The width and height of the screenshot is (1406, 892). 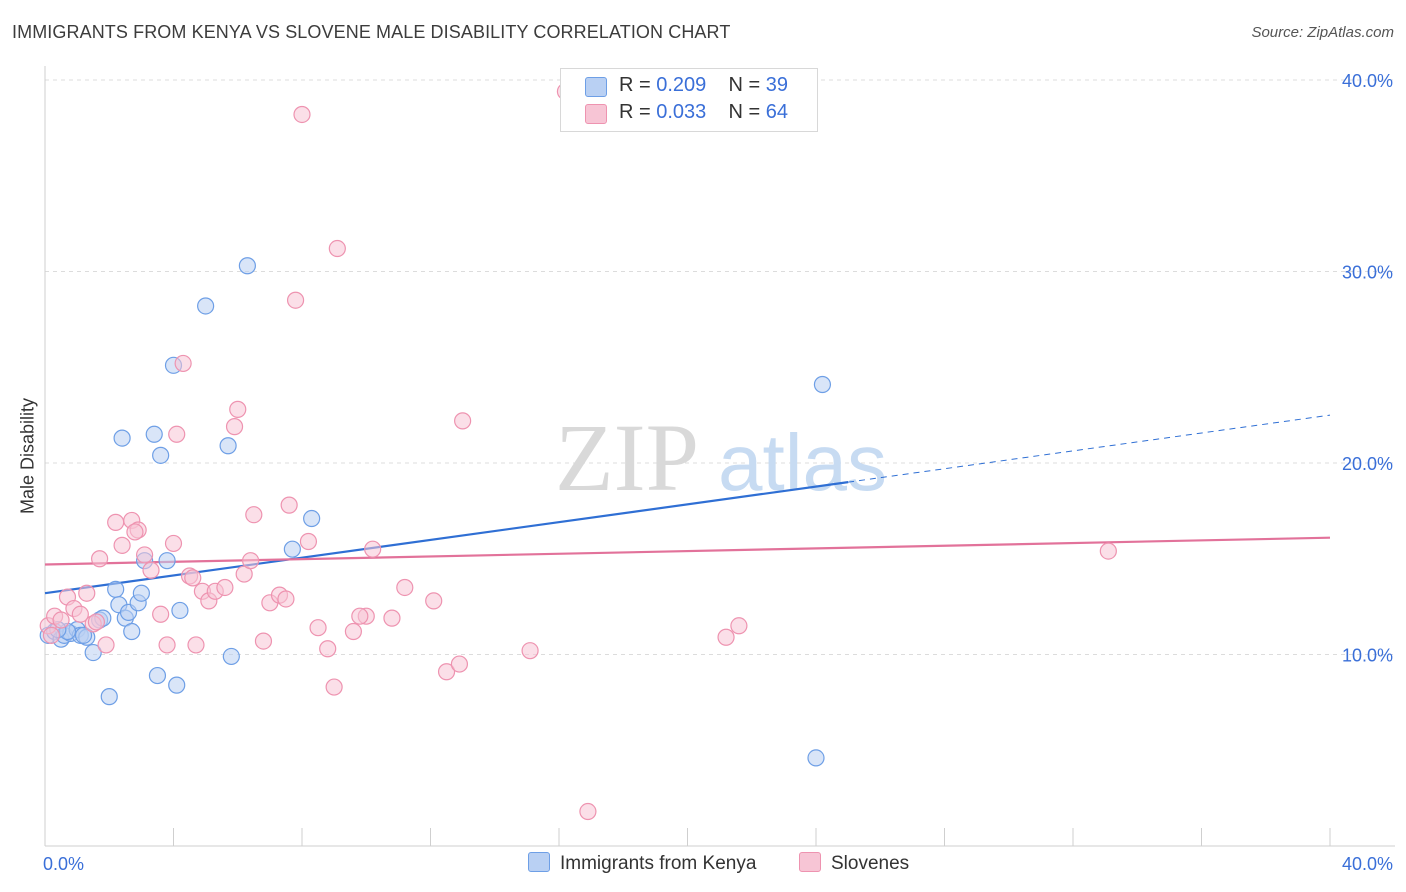 I want to click on bottom-legend-label-kenya: Immigrants from Kenya, so click(x=658, y=863).